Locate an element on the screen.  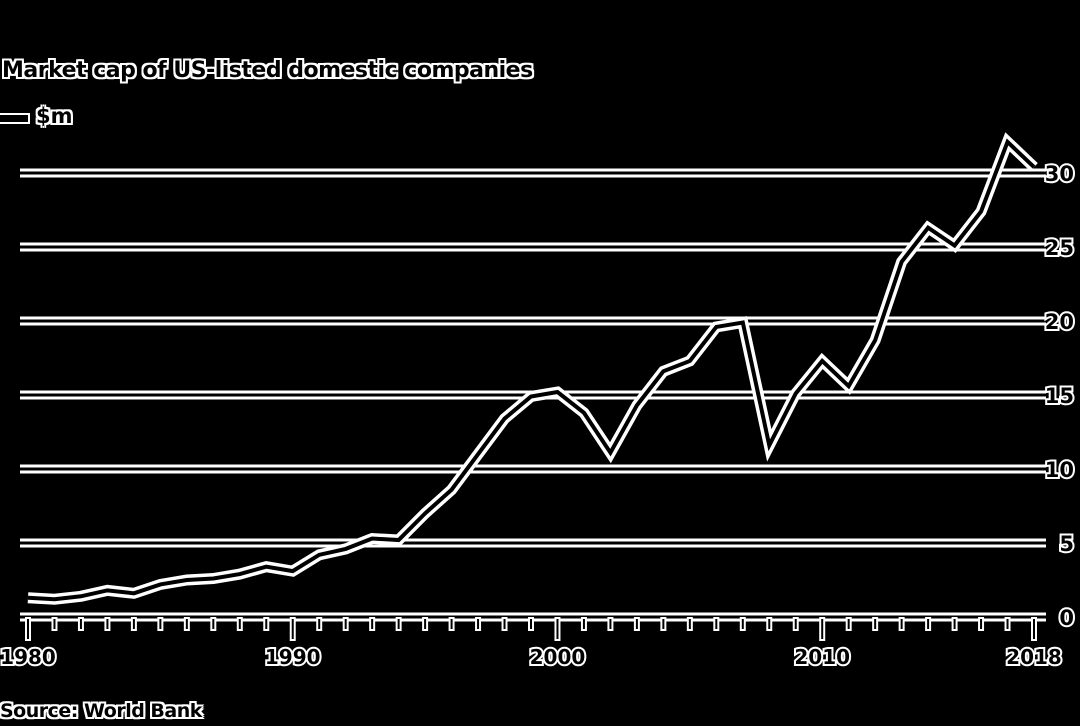
y-tick-labels: 0 5 10 15 20 25 30 is located at coordinates (1059, 396).